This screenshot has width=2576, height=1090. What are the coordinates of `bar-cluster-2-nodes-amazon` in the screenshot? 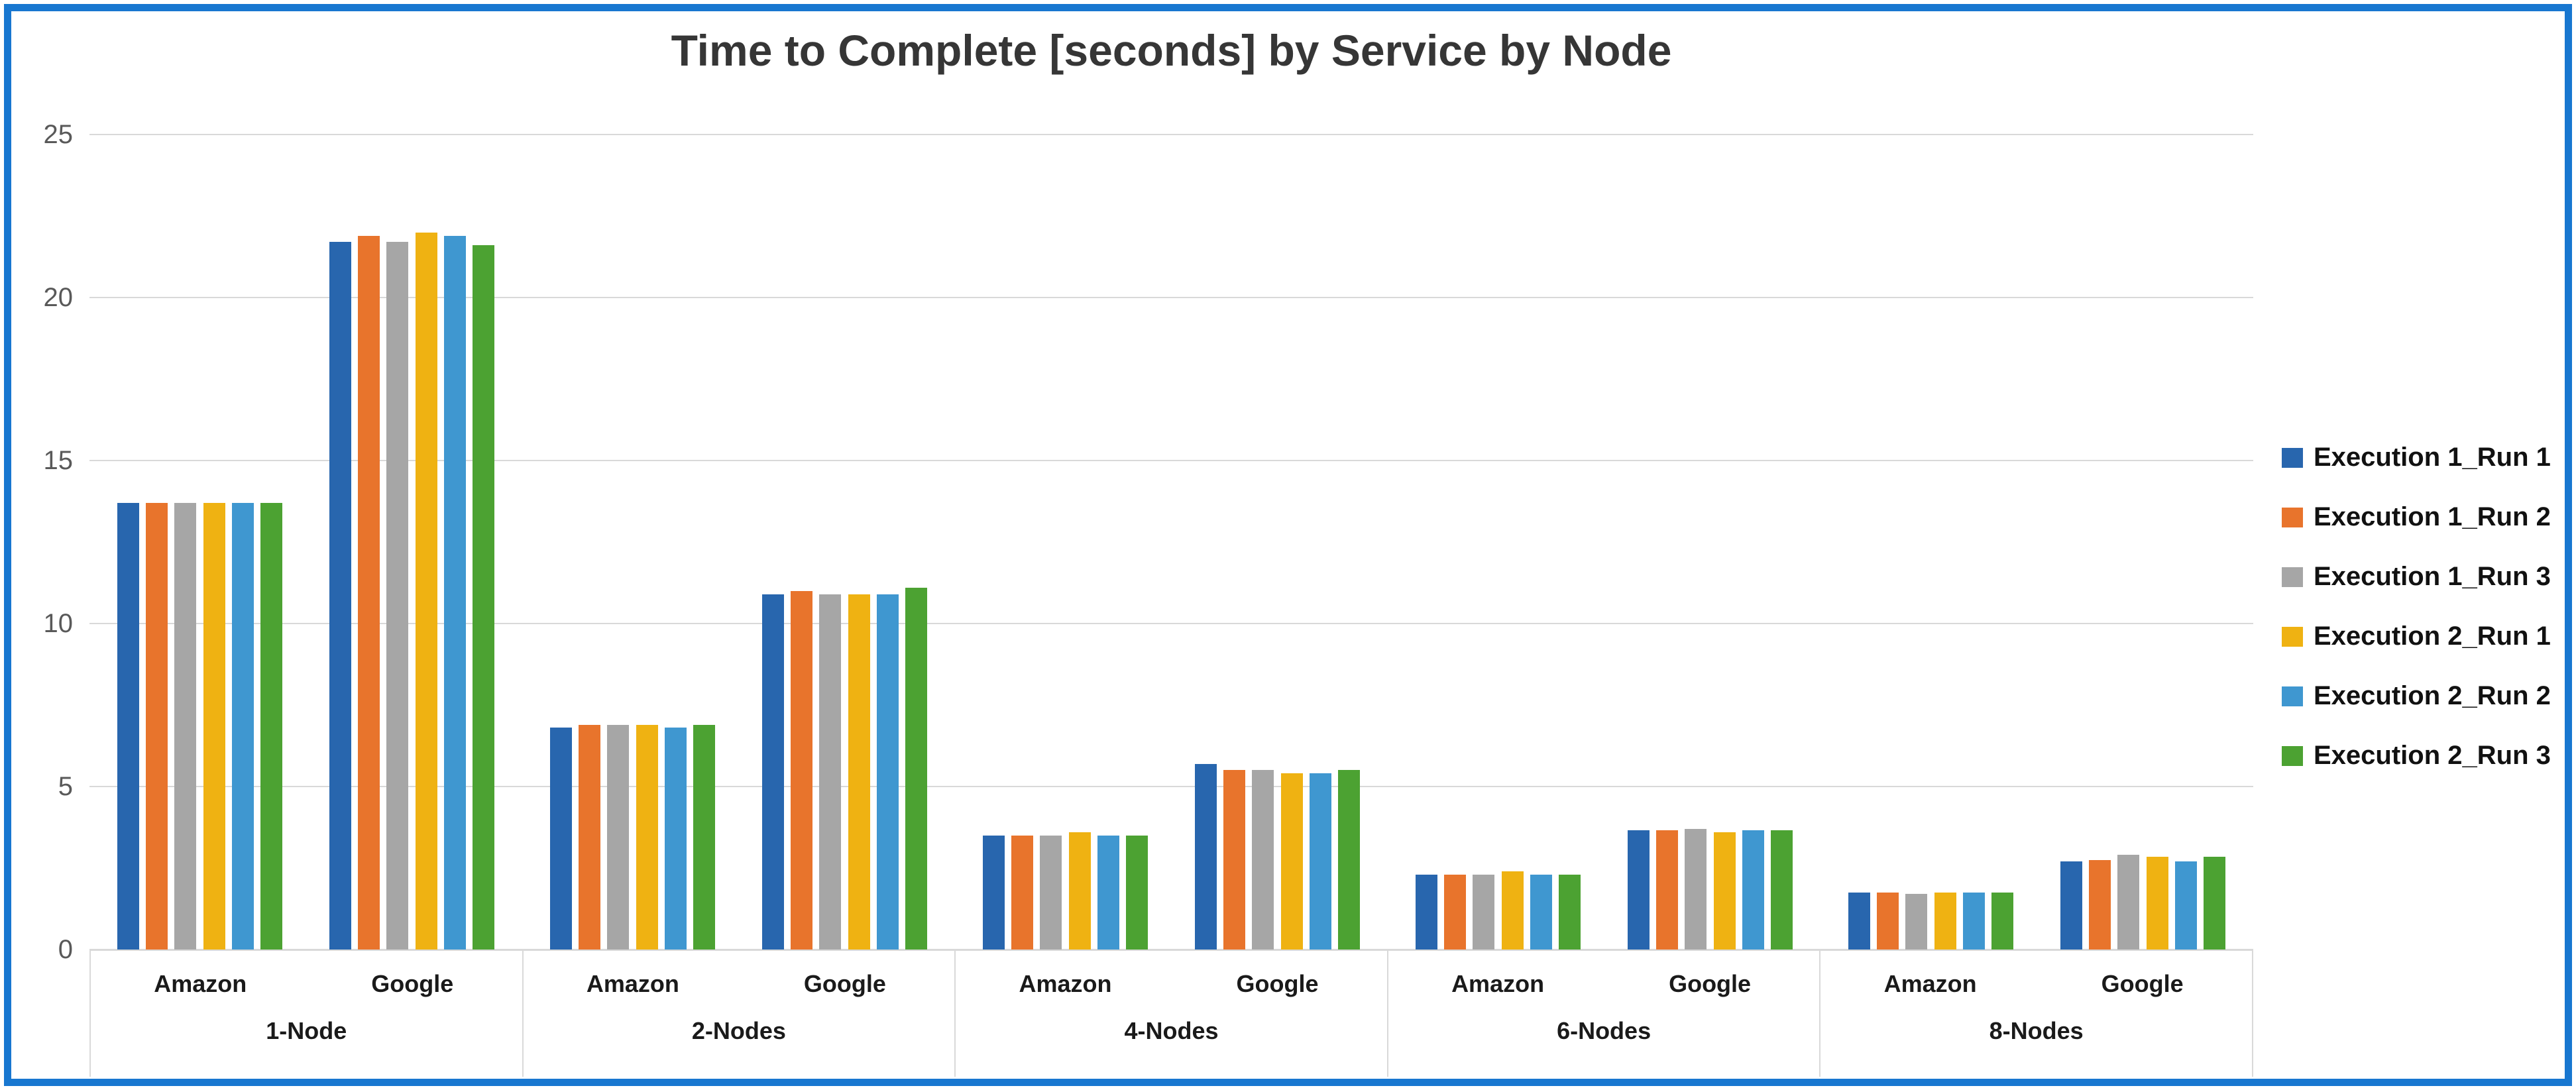 It's located at (633, 542).